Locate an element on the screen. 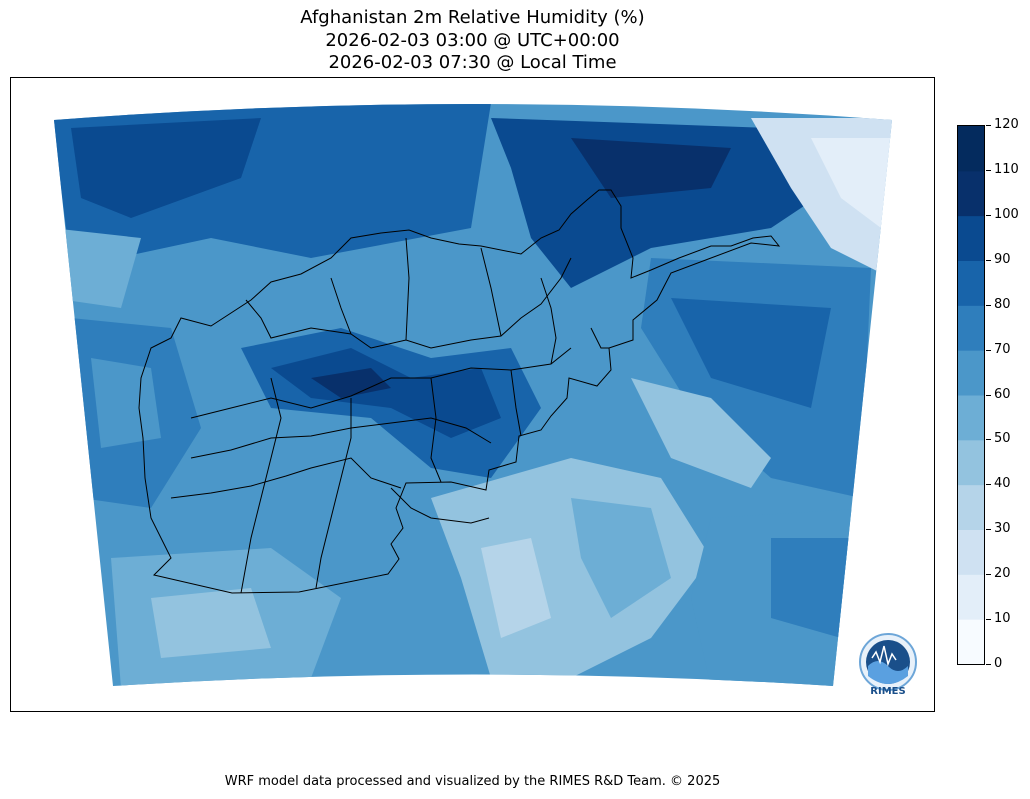  colorbar-tick-label: 30 is located at coordinates (1002, 529).